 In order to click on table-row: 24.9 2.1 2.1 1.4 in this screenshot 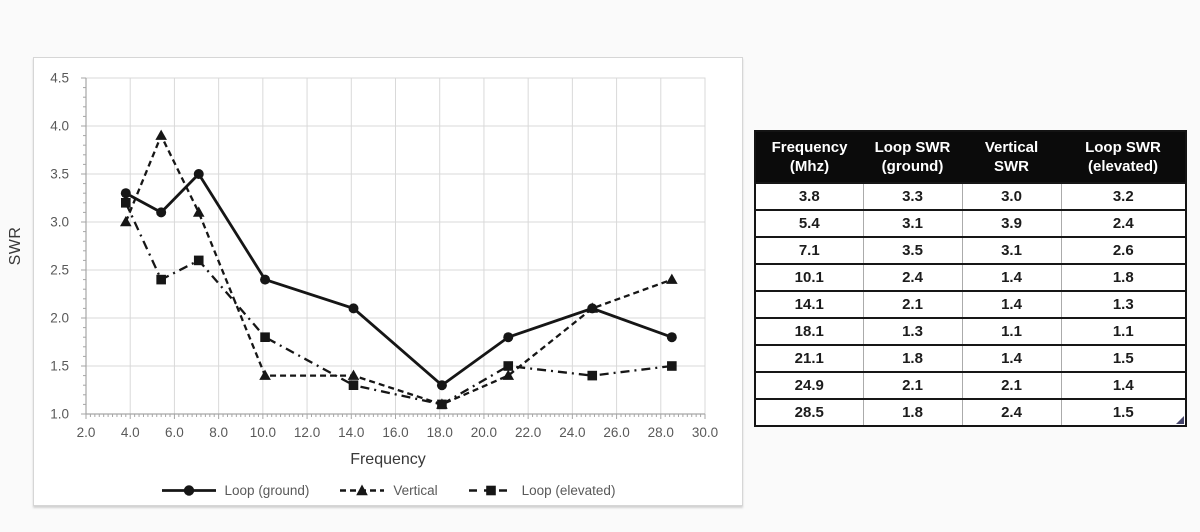, I will do `click(970, 385)`.